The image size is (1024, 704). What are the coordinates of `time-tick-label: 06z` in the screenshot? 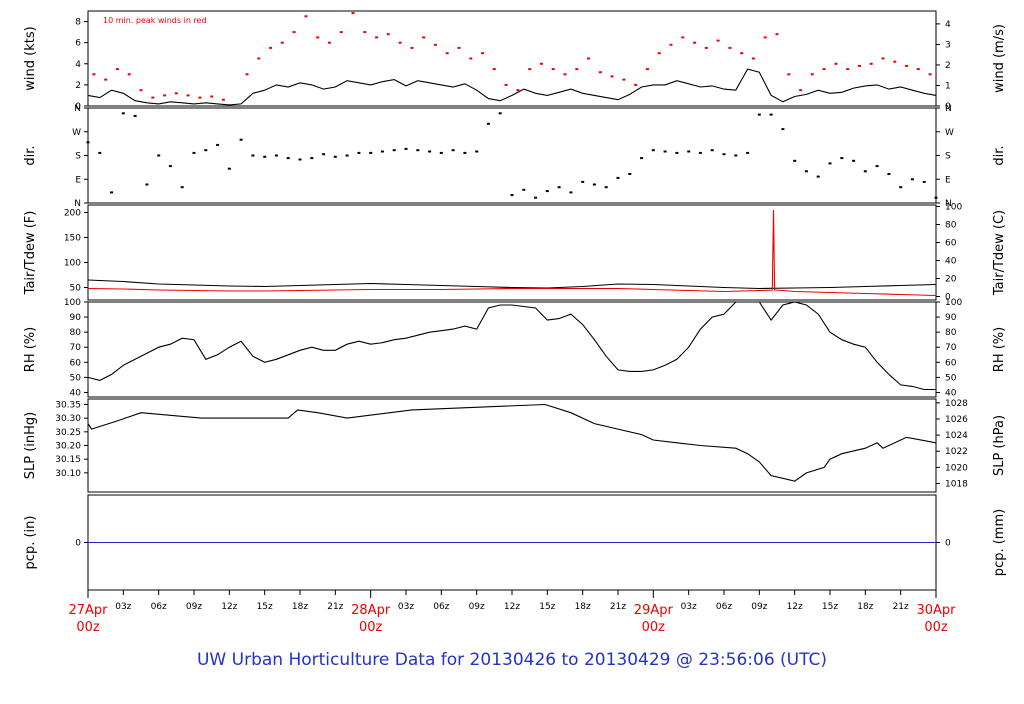 It's located at (724, 607).